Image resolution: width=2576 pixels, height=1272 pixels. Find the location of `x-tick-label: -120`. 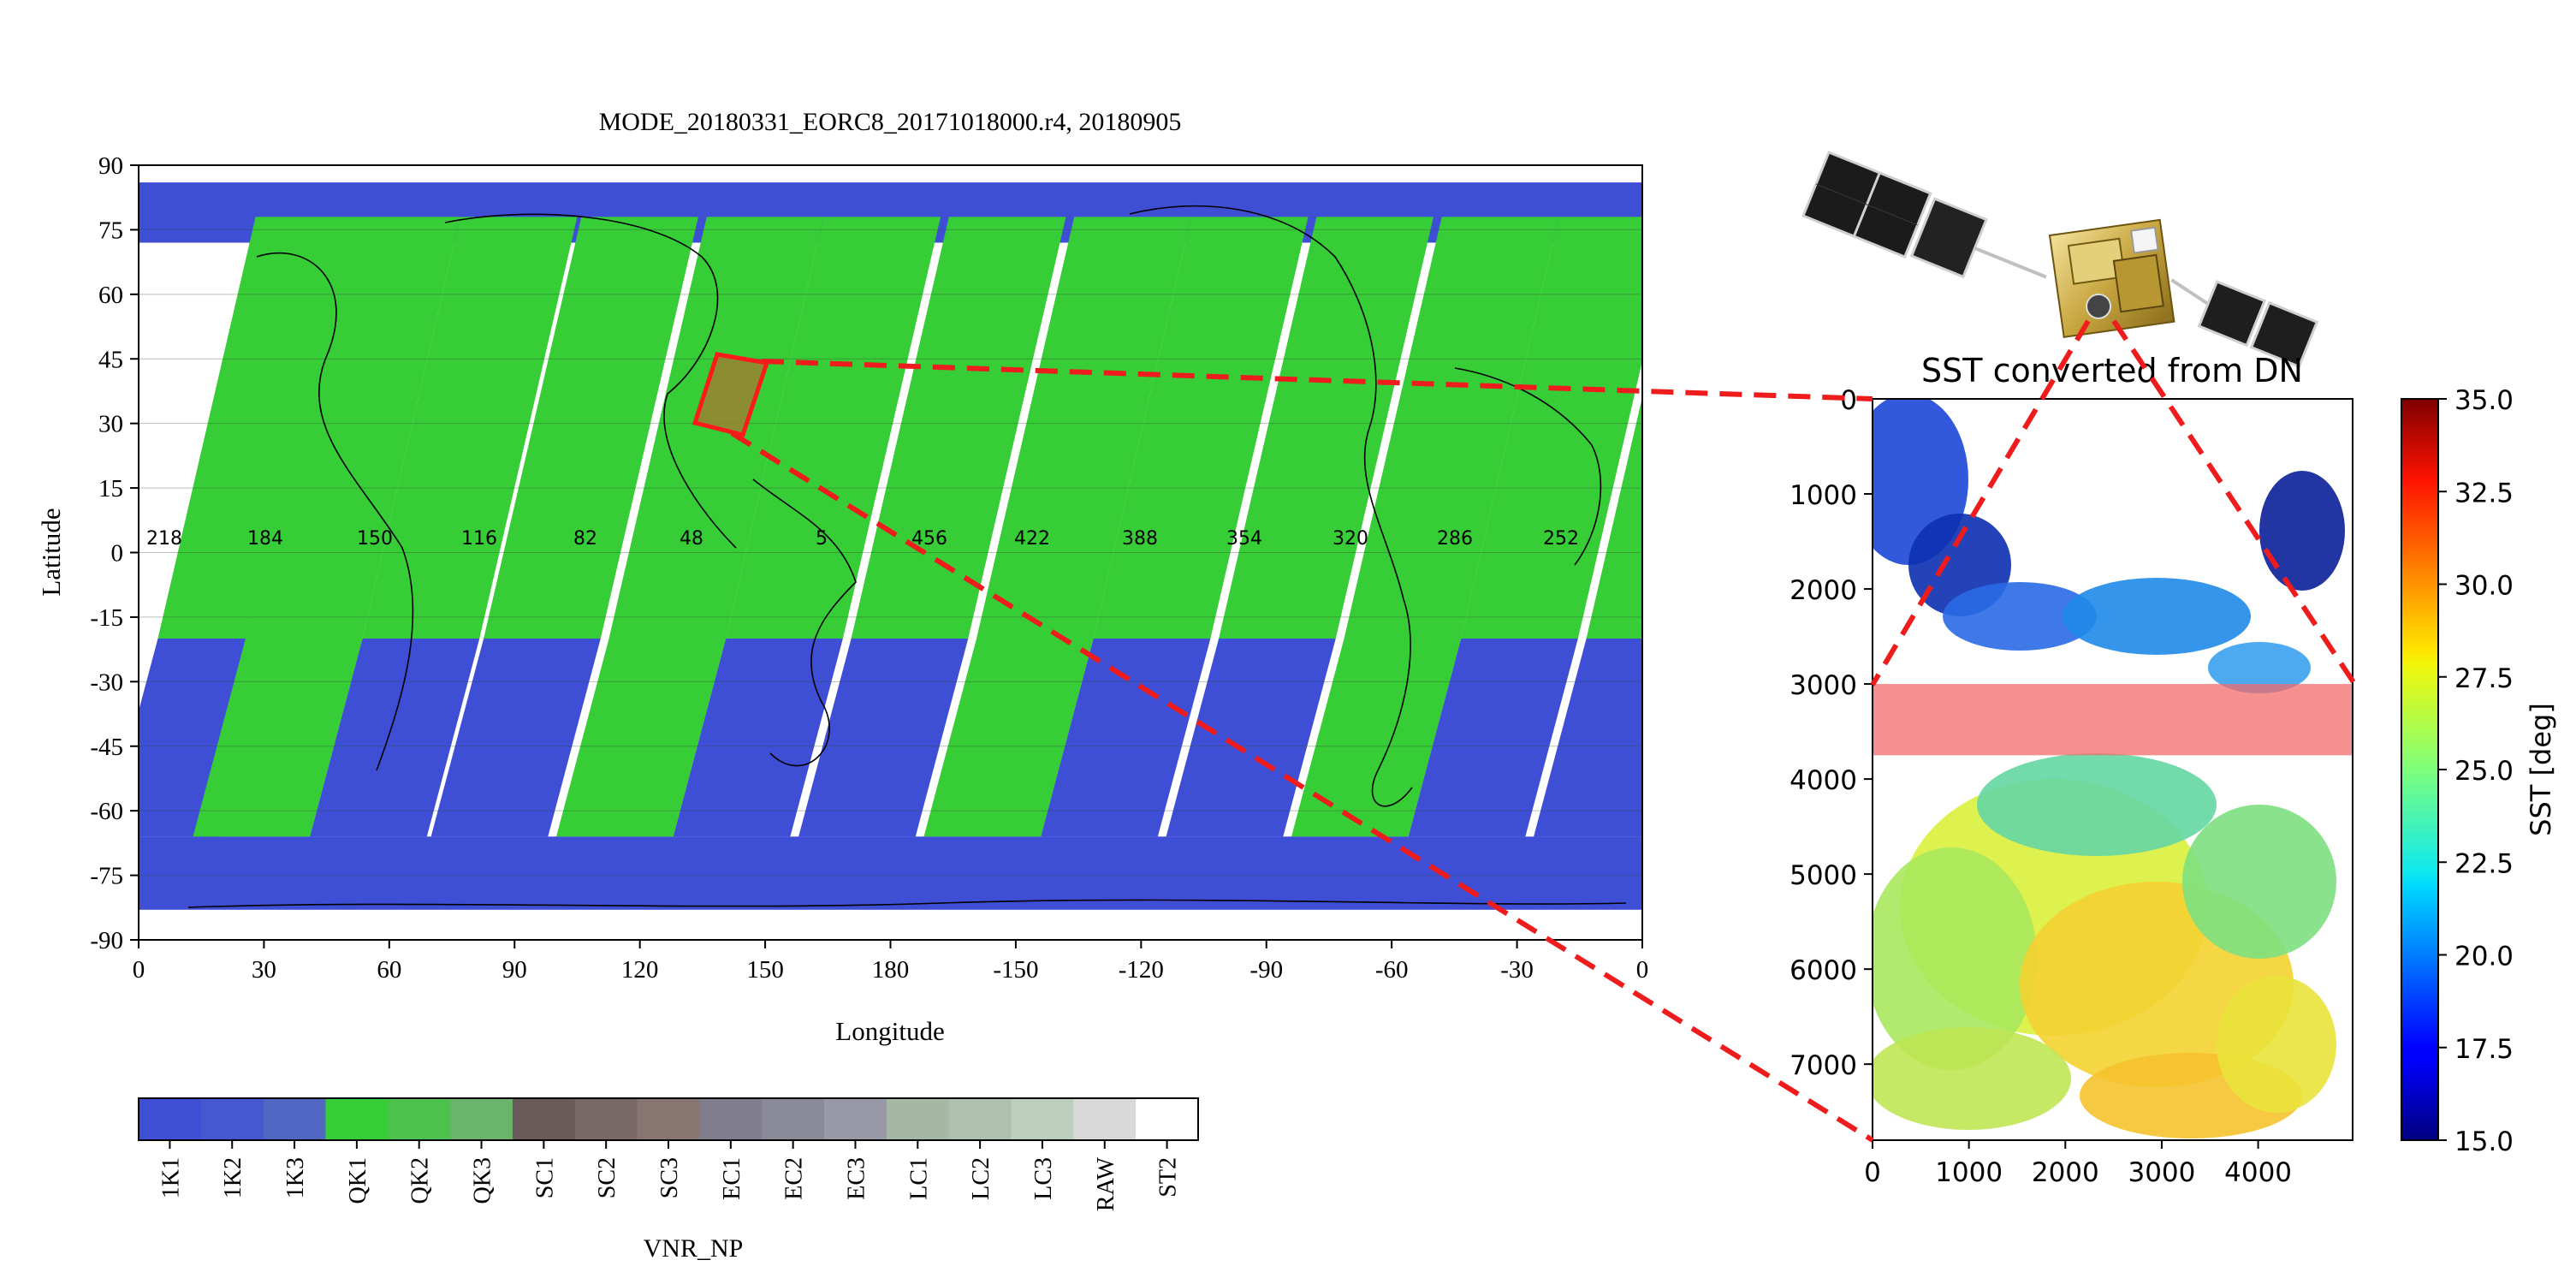

x-tick-label: -120 is located at coordinates (1141, 970).